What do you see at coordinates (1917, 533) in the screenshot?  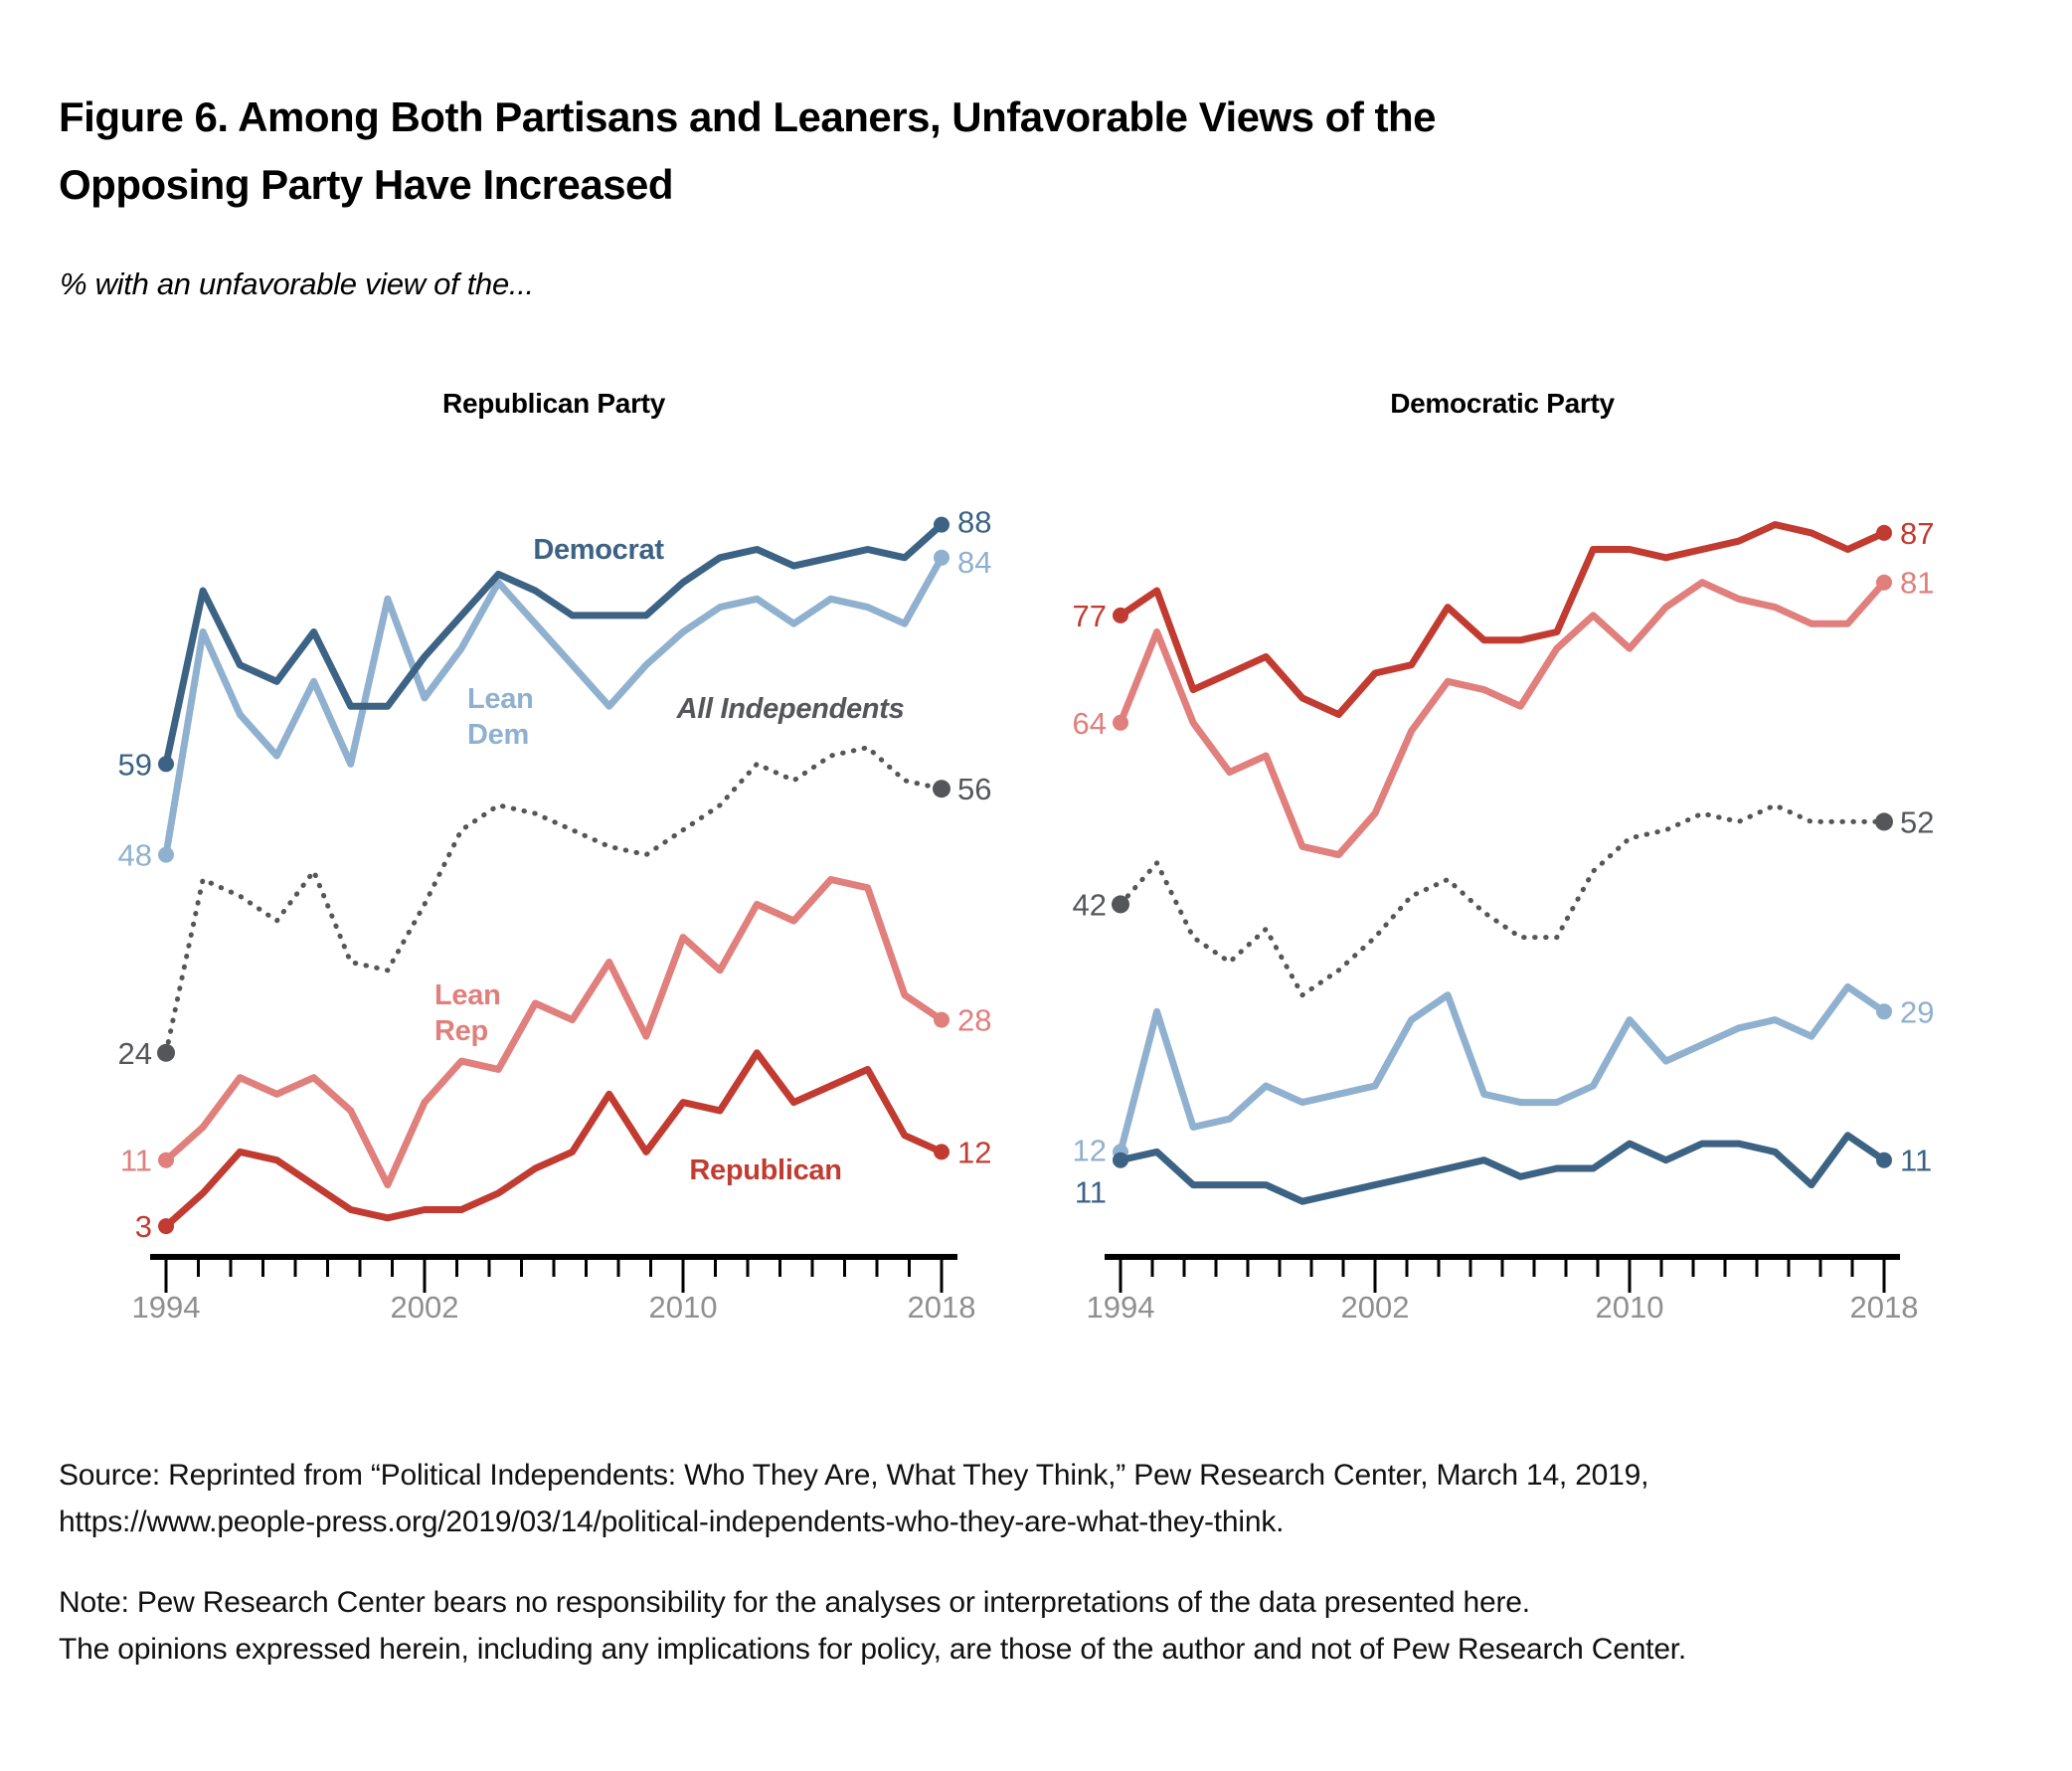 I see `series-end-label-republican: 87` at bounding box center [1917, 533].